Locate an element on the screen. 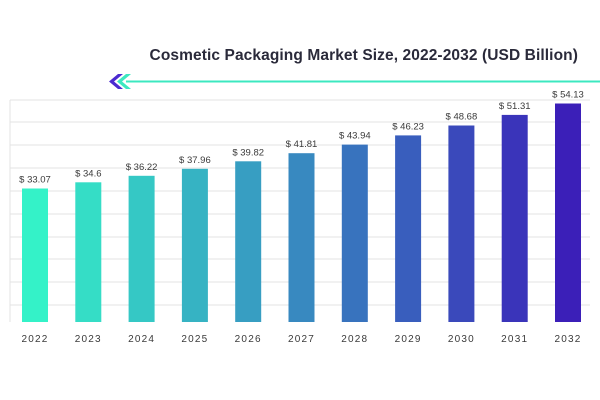 Image resolution: width=600 pixels, height=400 pixels. bar-2029 is located at coordinates (408, 228).